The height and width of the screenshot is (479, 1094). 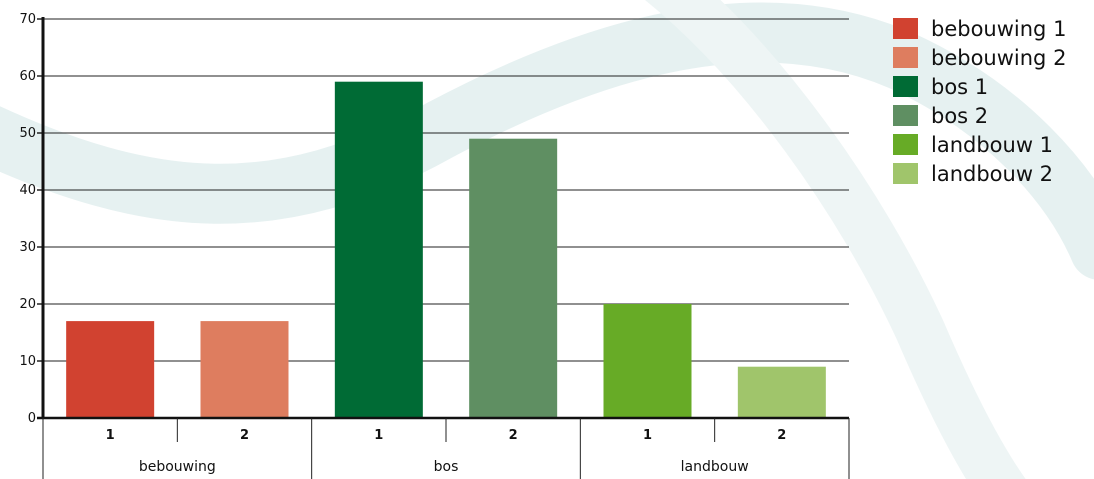 What do you see at coordinates (999, 57) in the screenshot?
I see `legend-label: bebouwing 2` at bounding box center [999, 57].